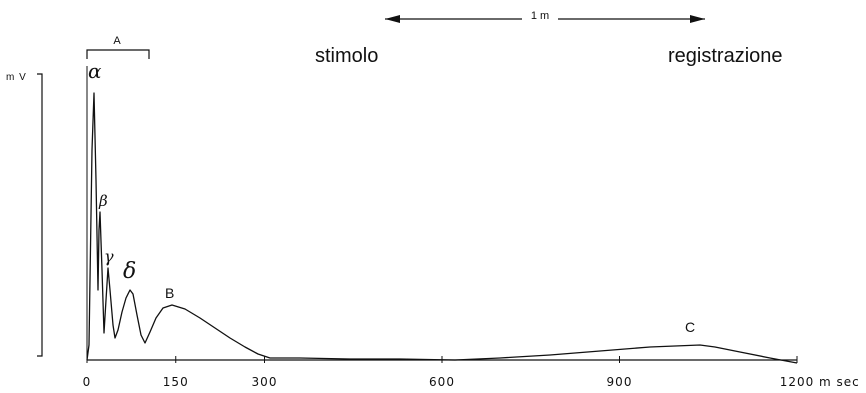  Describe the element at coordinates (176, 382) in the screenshot. I see `x-tick-label: 150` at that location.